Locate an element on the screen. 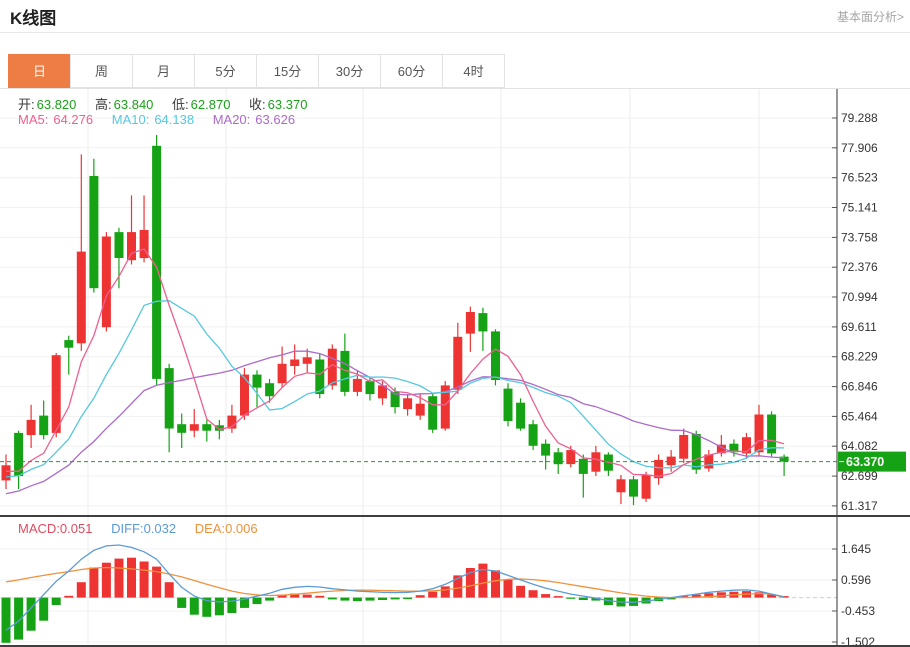 The width and height of the screenshot is (910, 647). y-tick-label: 68.229 is located at coordinates (859, 357).